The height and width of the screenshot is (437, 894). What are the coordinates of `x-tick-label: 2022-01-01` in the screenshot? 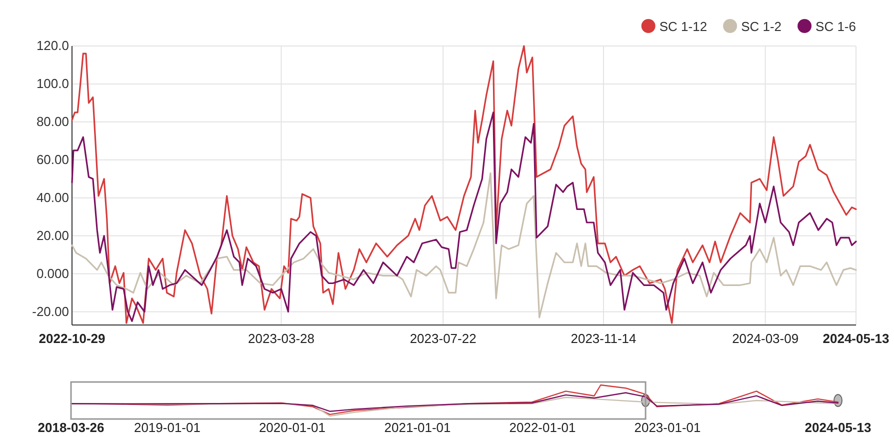 It's located at (542, 428).